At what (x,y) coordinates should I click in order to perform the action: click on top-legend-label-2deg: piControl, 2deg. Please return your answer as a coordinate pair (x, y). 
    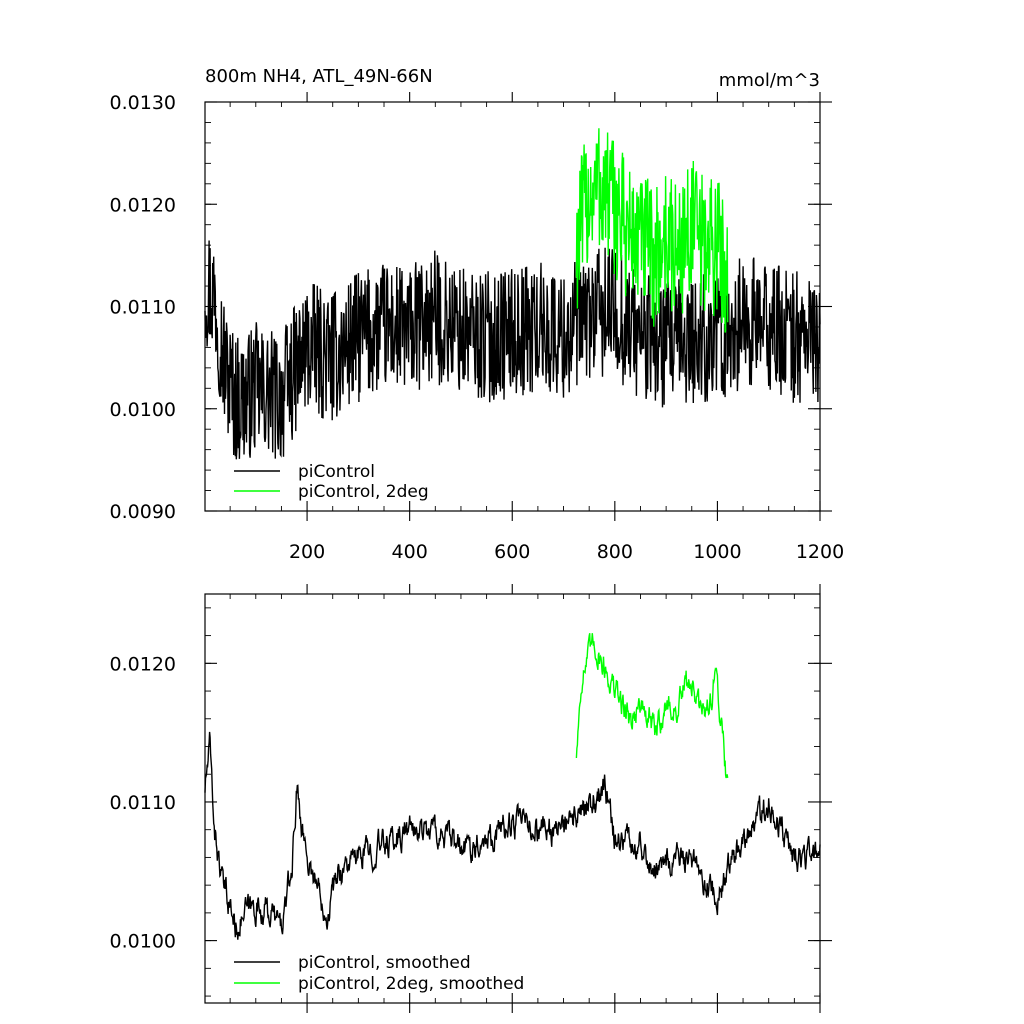
    Looking at the image, I should click on (363, 492).